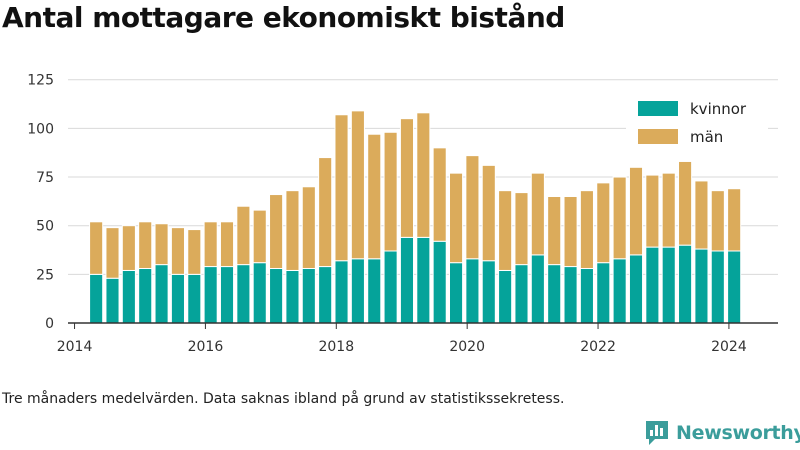  Describe the element at coordinates (417, 338) in the screenshot. I see `x-axis: 2014 2016 2018 2020 2022 2024` at that location.